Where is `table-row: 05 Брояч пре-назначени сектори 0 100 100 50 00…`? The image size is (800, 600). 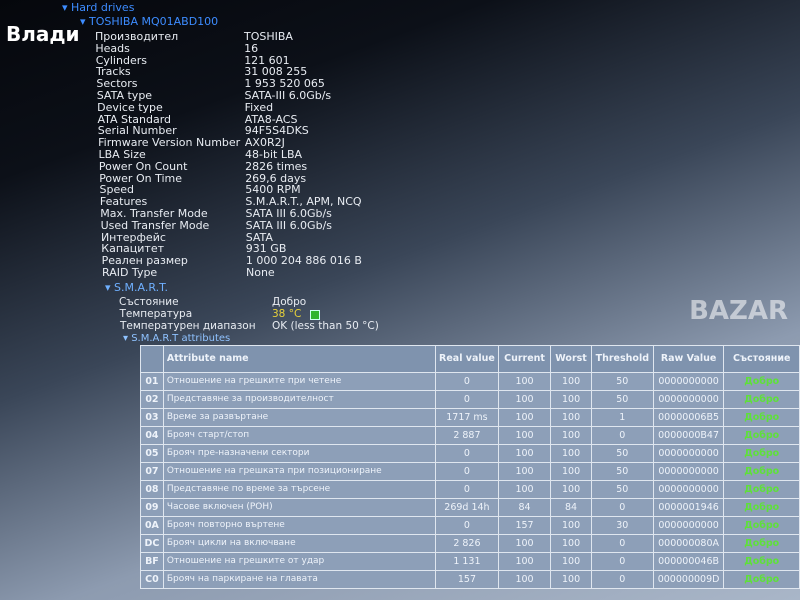
table-row: 05 Брояч пре-назначени сектори 0 100 100 50 00… is located at coordinates (470, 453).